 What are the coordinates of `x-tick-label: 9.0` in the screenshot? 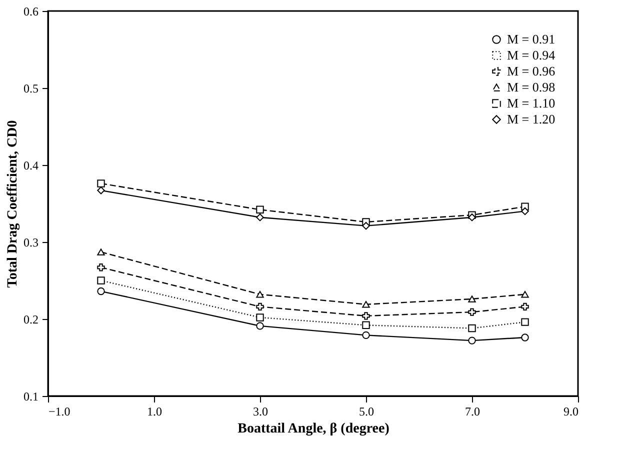 It's located at (571, 411).